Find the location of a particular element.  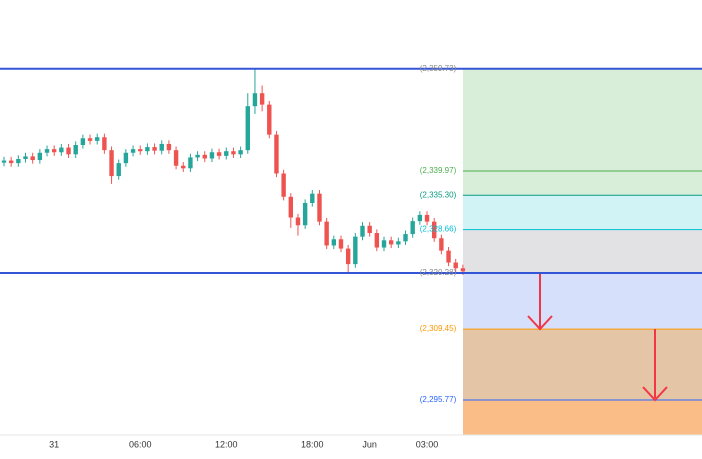

x-tick-label: 12:00 is located at coordinates (226, 444).